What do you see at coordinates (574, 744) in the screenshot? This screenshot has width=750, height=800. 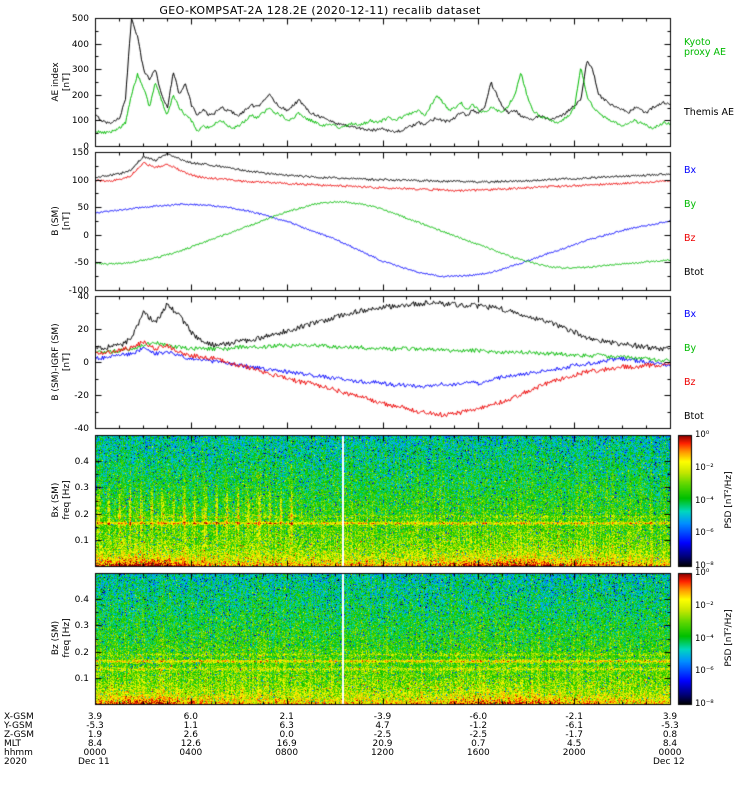 I see `footer-value: 4.5` at bounding box center [574, 744].